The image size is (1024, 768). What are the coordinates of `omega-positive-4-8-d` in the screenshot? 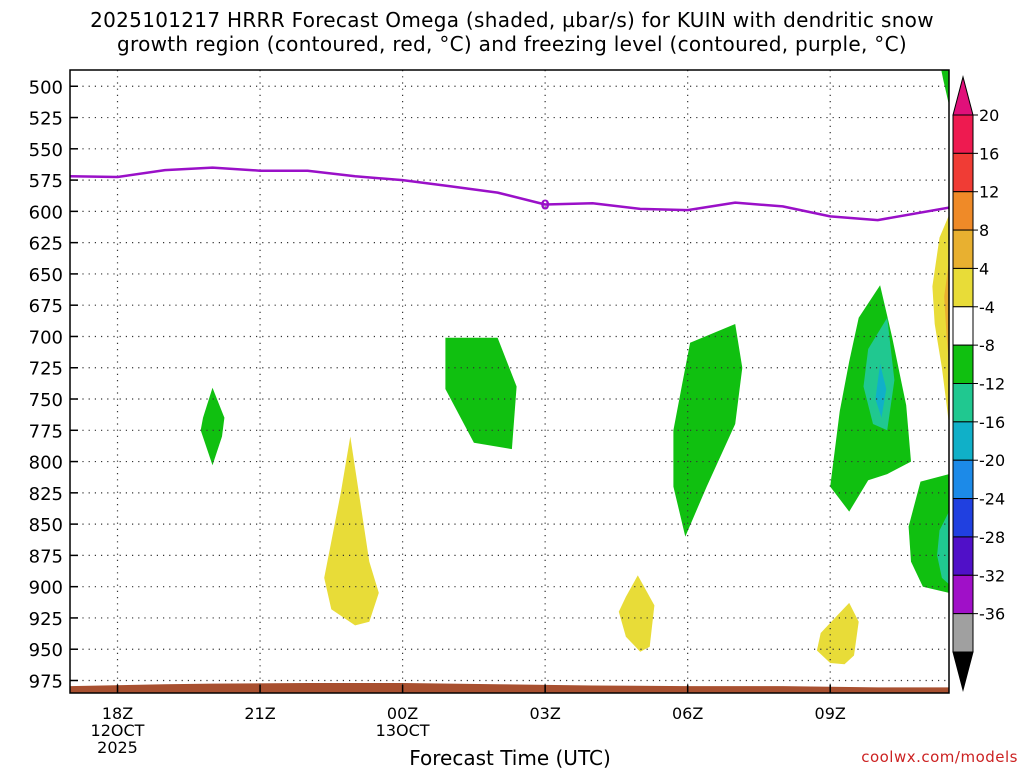 It's located at (940, 319).